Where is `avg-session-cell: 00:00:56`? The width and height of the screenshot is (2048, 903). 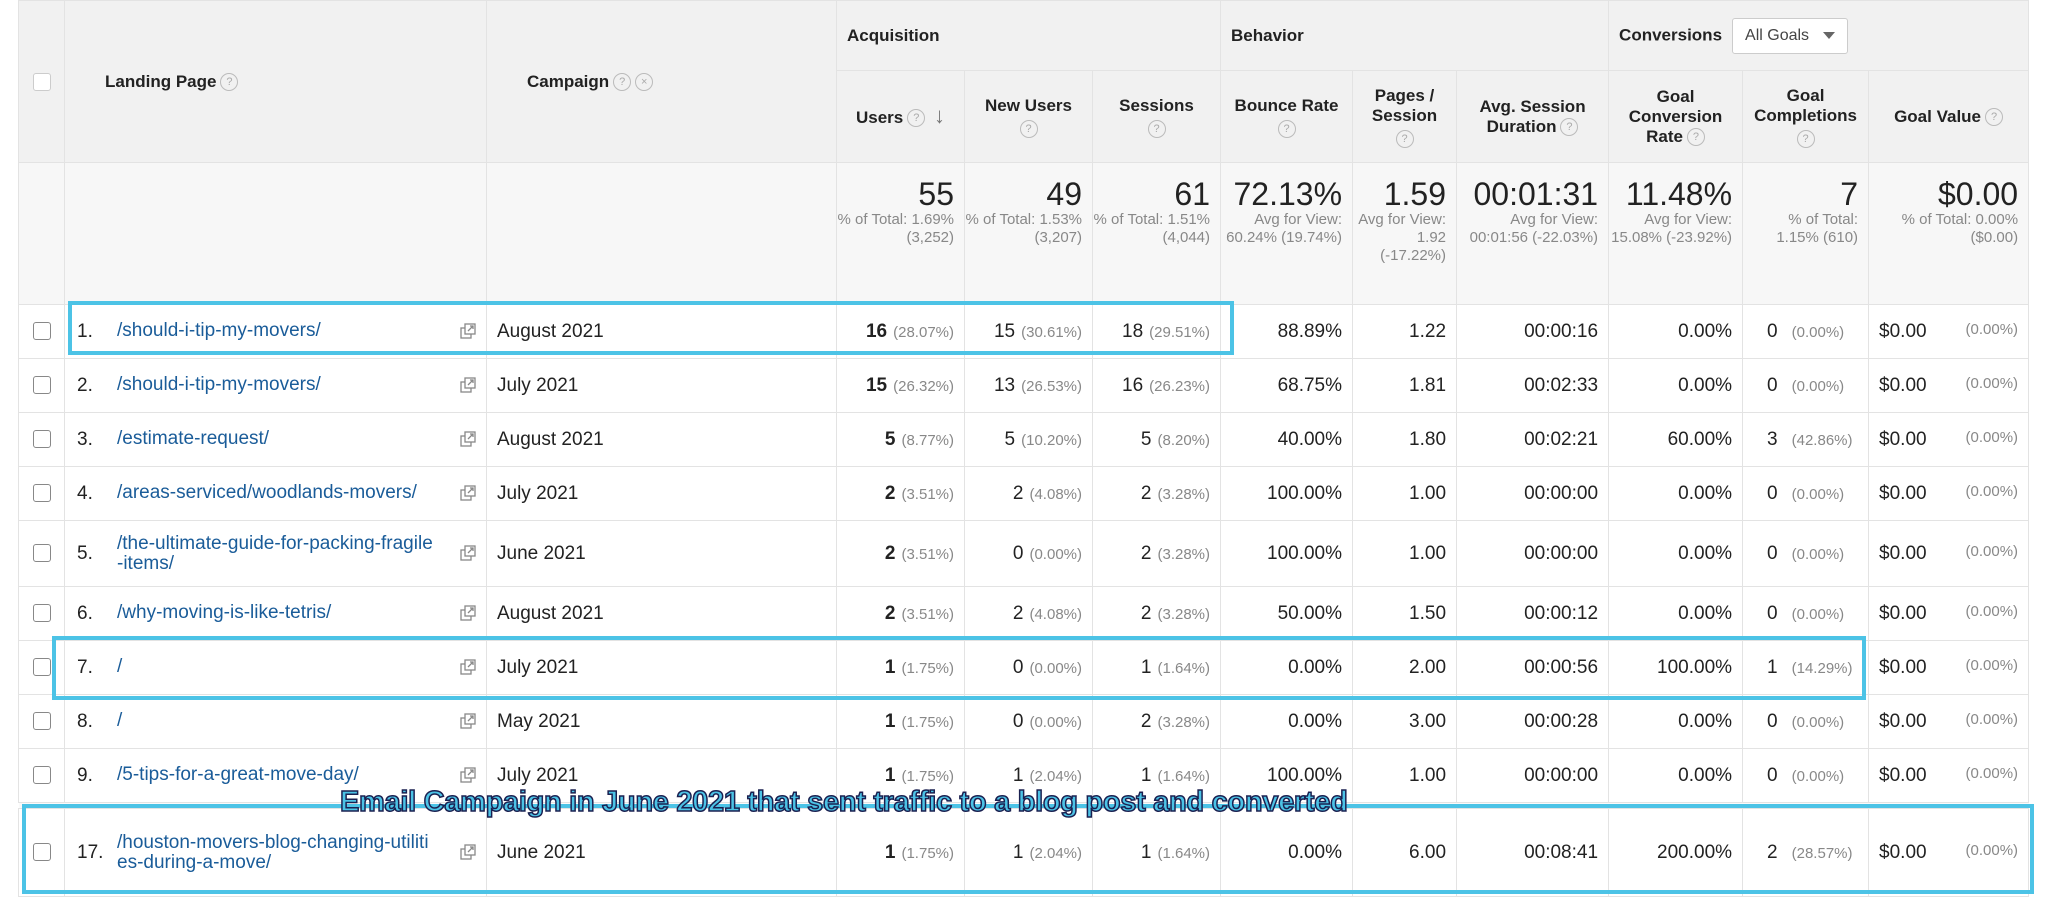 avg-session-cell: 00:00:56 is located at coordinates (1533, 667).